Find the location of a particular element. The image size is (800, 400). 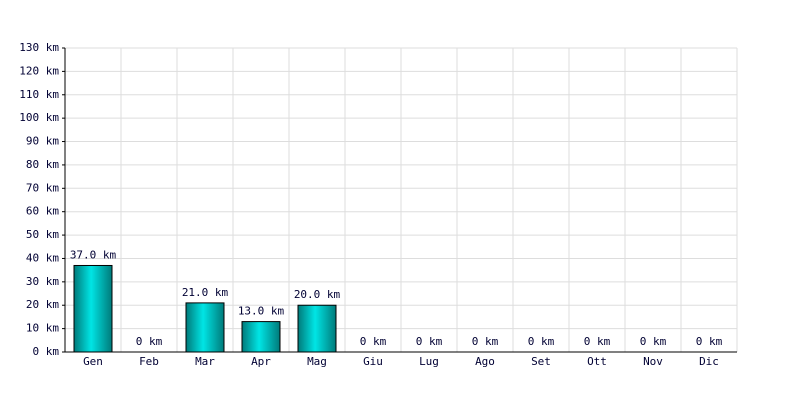

x-tick-label: Mar is located at coordinates (205, 361).